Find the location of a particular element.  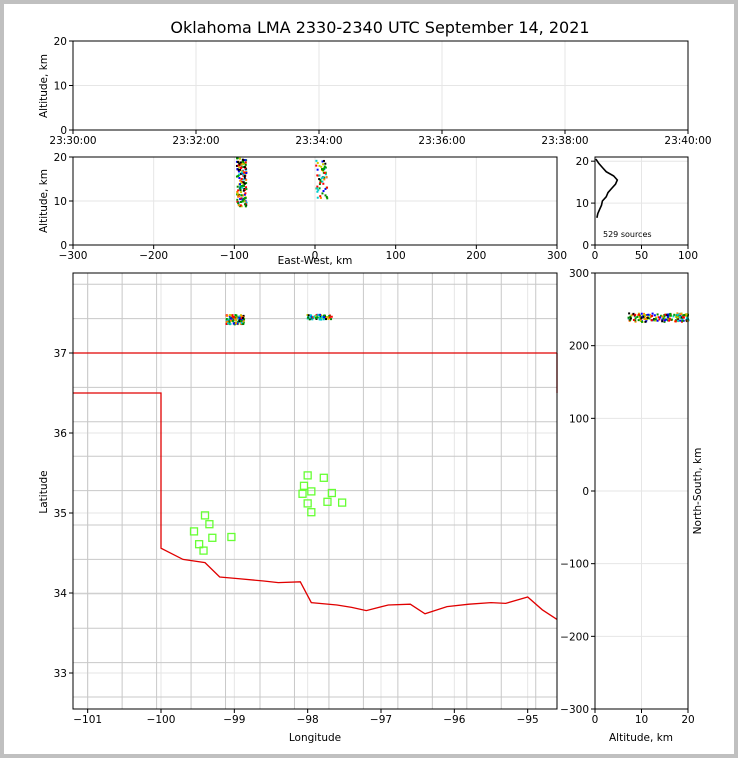

x-tick-label: −200 is located at coordinates (153, 256).